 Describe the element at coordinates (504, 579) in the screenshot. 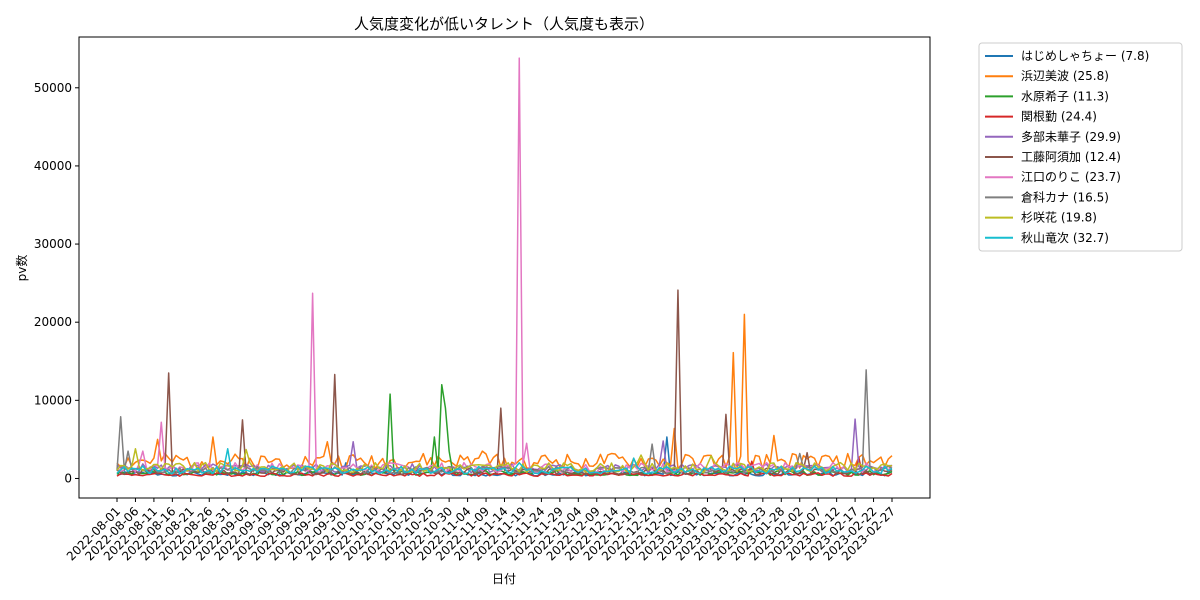

I see `x-axis-label: 日付` at that location.